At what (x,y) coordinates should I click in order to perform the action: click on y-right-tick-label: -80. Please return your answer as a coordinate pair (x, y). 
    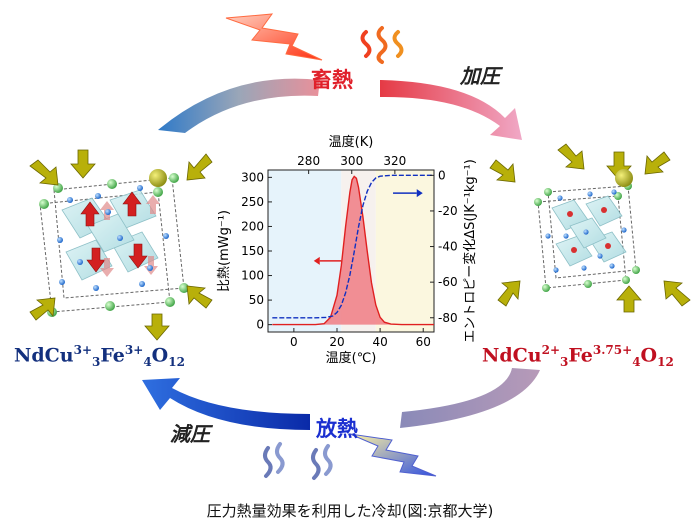
    Looking at the image, I should click on (448, 318).